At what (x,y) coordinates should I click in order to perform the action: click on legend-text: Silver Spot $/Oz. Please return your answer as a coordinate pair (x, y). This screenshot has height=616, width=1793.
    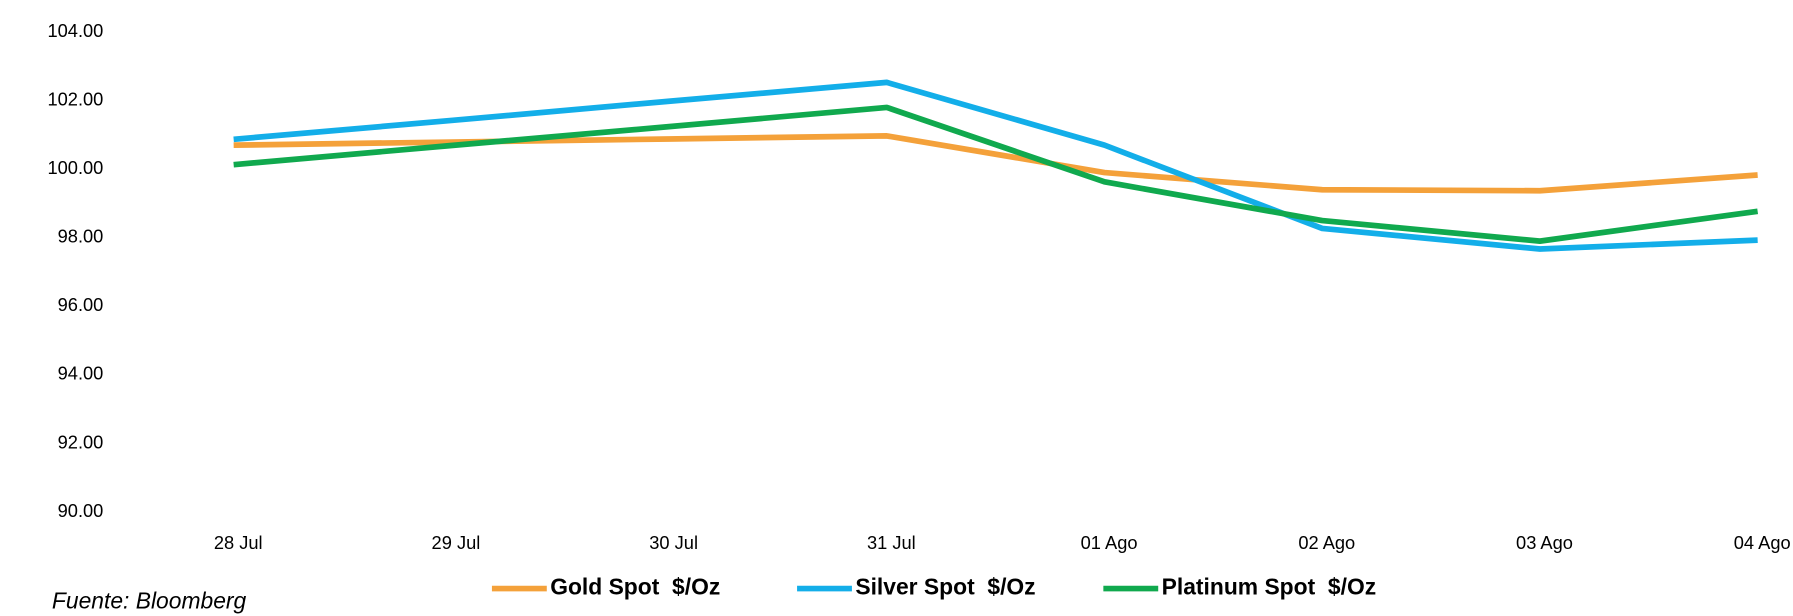
    Looking at the image, I should click on (945, 587).